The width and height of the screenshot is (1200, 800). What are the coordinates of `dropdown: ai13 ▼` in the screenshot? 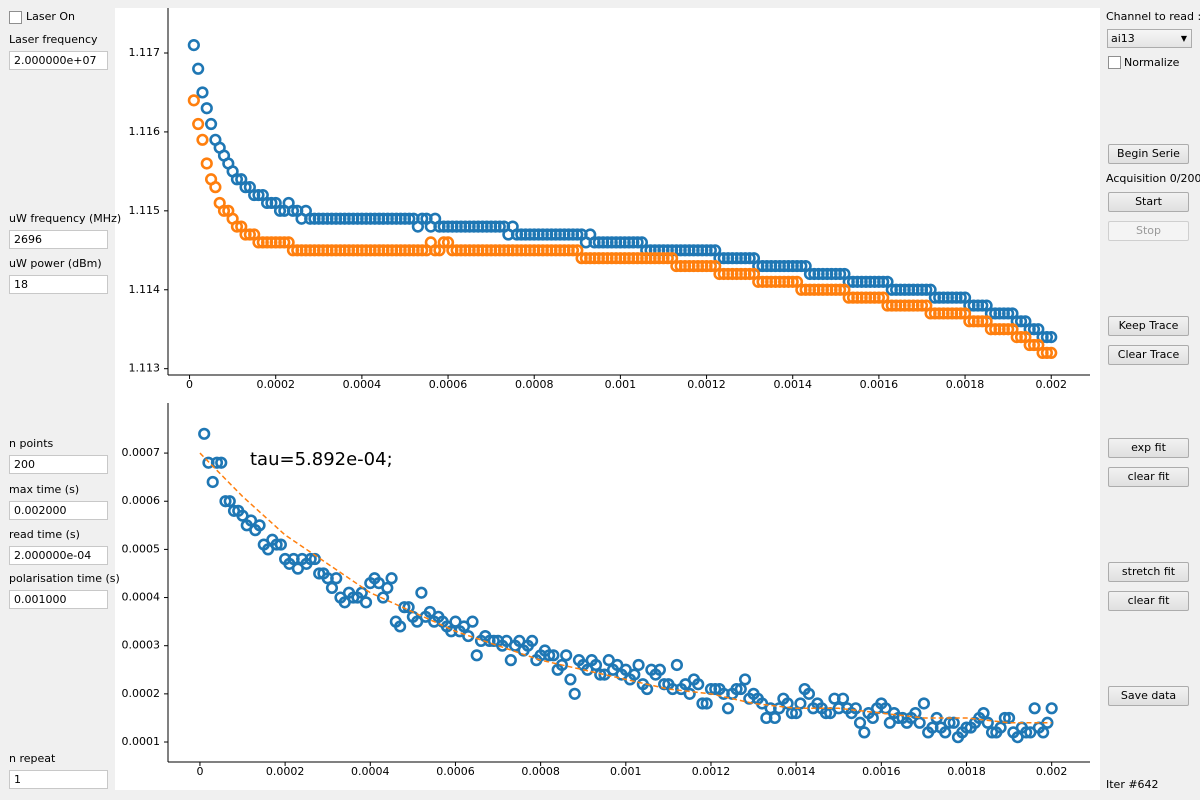 It's located at (1149, 38).